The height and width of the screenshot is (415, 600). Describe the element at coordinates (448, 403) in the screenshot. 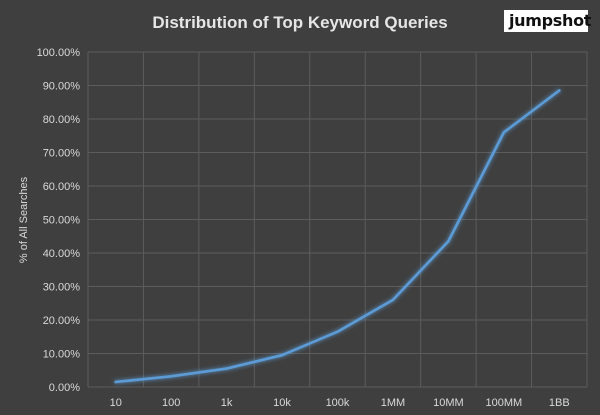

I see `x-tick-label: 10MM` at that location.